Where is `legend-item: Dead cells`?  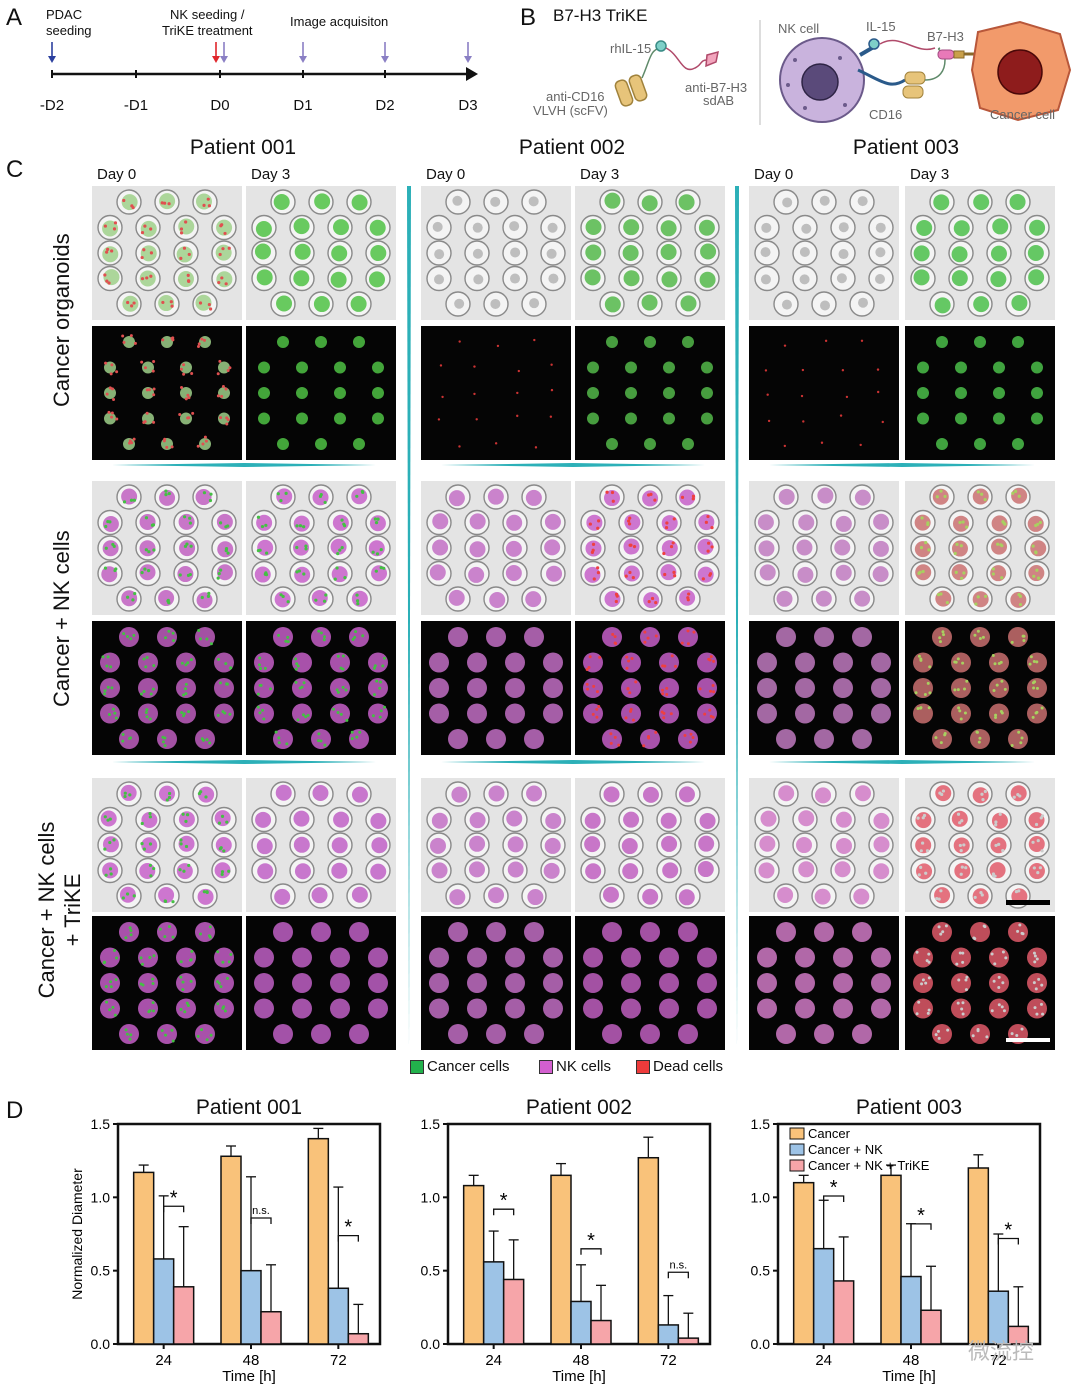
legend-item: Dead cells is located at coordinates (679, 1066).